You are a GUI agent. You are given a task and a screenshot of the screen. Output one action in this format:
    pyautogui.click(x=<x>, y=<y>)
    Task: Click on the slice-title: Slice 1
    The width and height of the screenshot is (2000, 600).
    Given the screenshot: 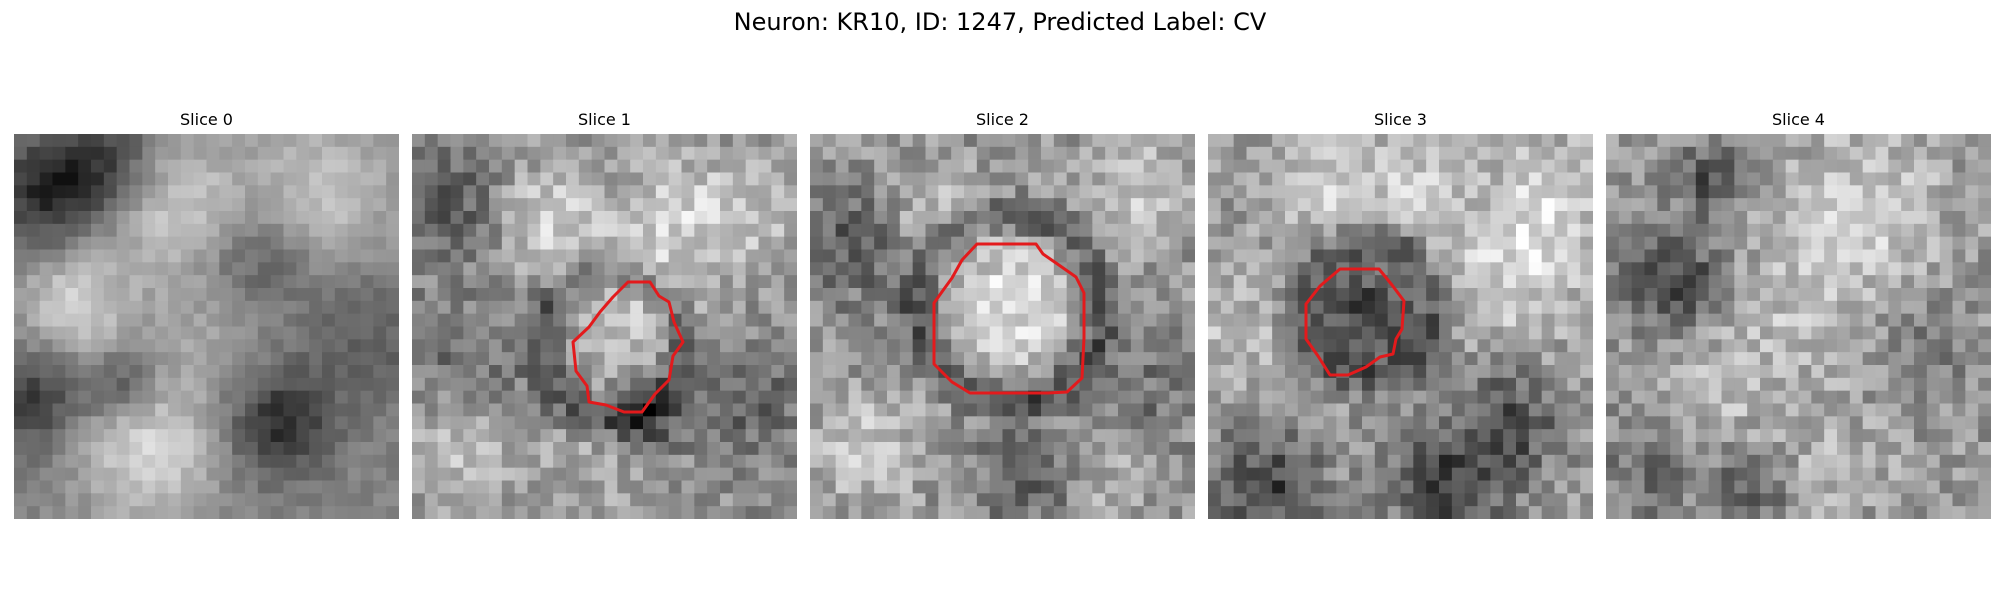 What is the action you would take?
    pyautogui.click(x=604, y=119)
    